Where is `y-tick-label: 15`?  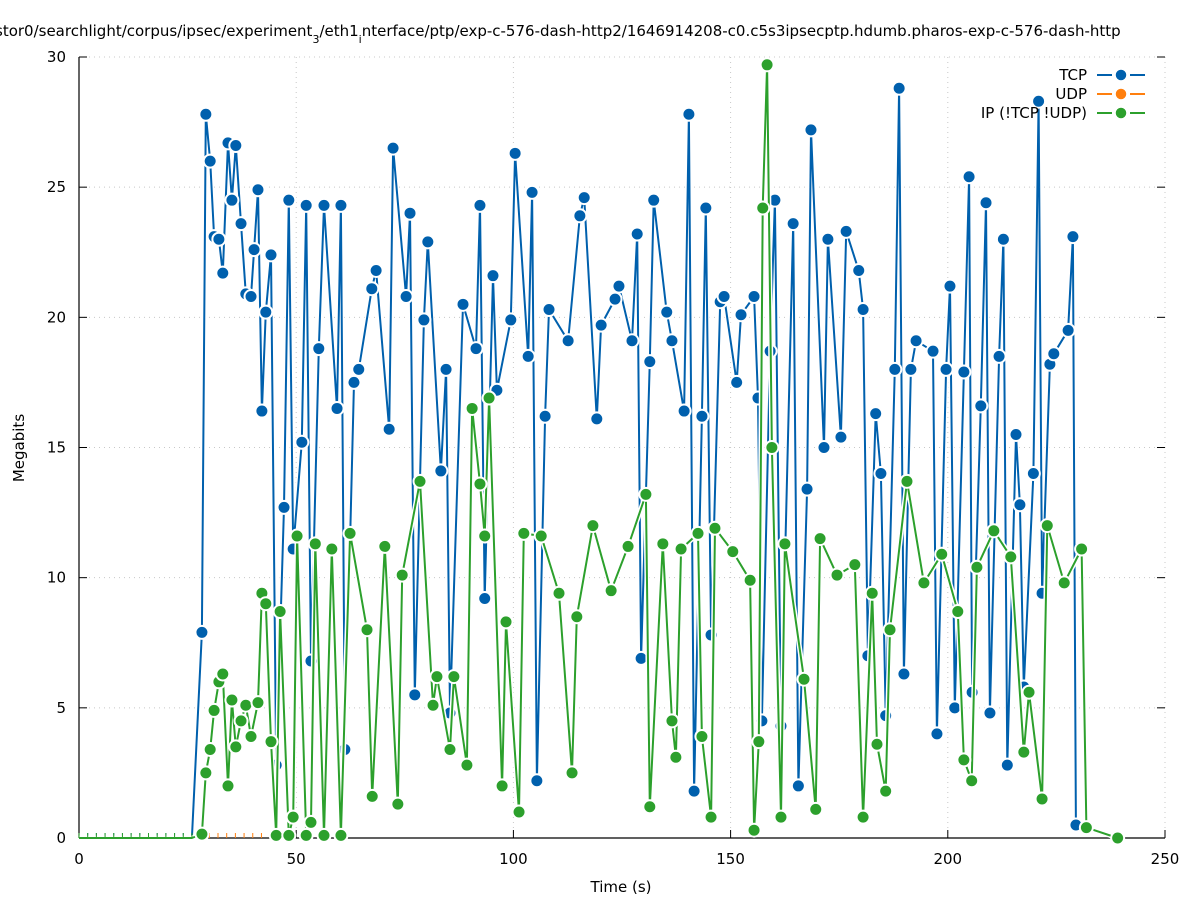
y-tick-label: 15 is located at coordinates (56, 448).